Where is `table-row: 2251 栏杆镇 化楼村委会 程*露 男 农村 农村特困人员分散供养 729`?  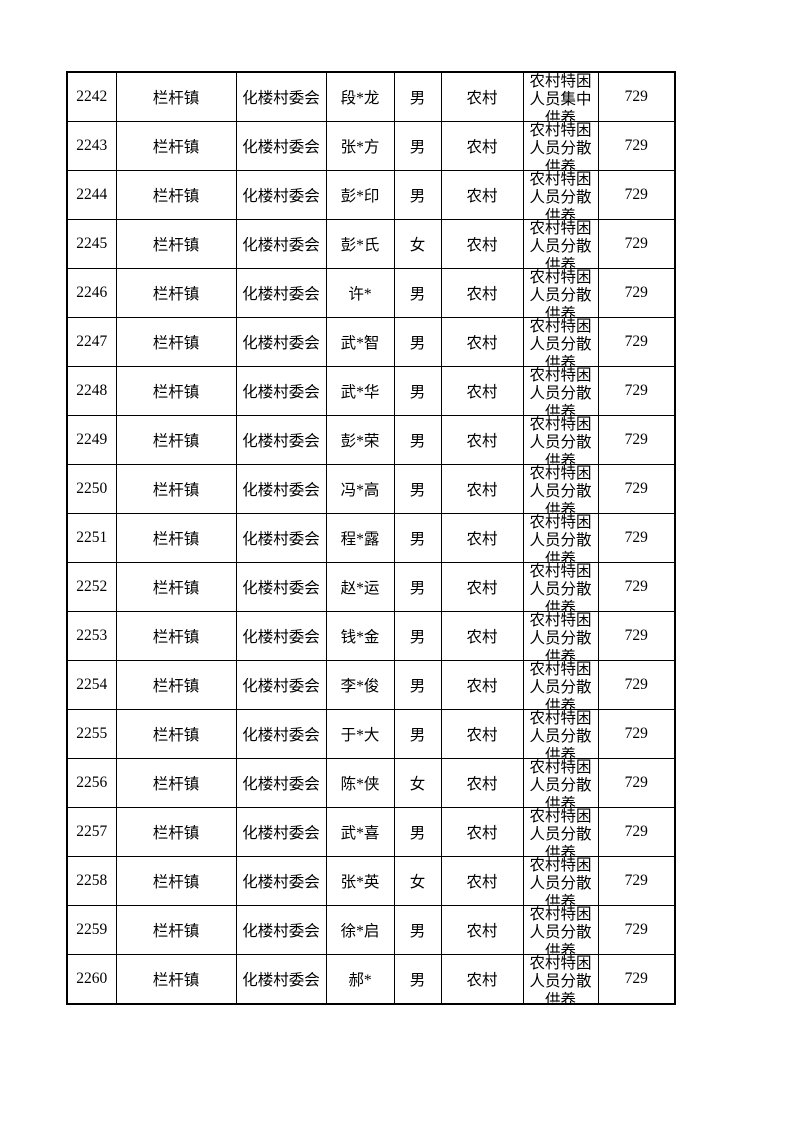 table-row: 2251 栏杆镇 化楼村委会 程*露 男 农村 农村特困人员分散供养 729 is located at coordinates (371, 538).